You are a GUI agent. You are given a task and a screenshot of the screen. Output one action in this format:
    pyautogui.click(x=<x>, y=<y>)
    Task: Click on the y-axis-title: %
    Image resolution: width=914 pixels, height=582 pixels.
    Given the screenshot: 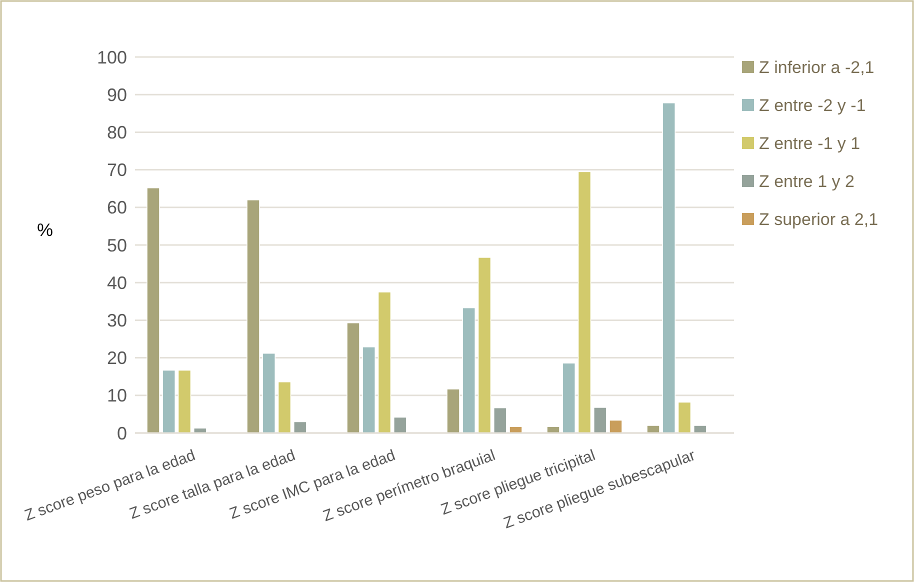 What is the action you would take?
    pyautogui.click(x=45, y=230)
    